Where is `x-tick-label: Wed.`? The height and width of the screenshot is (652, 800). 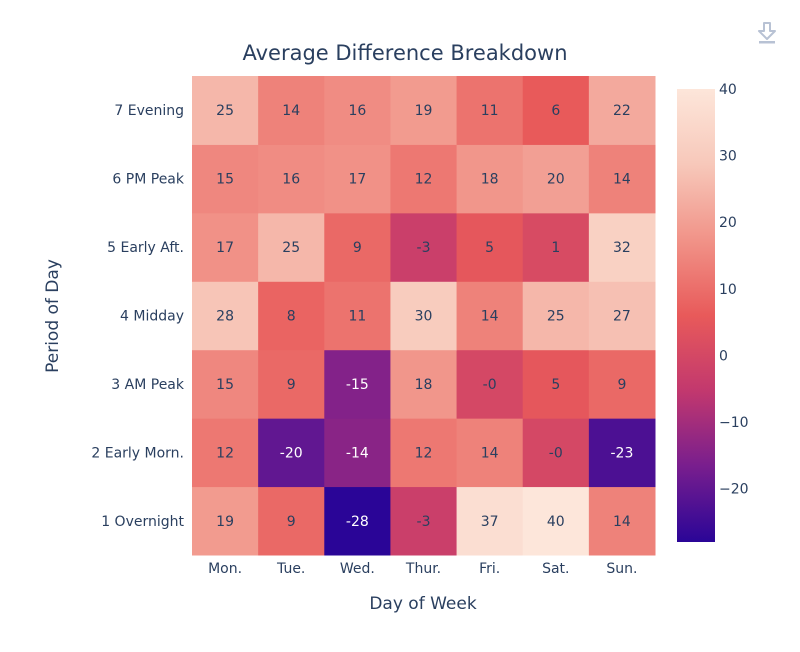
x-tick-label: Wed. is located at coordinates (357, 569).